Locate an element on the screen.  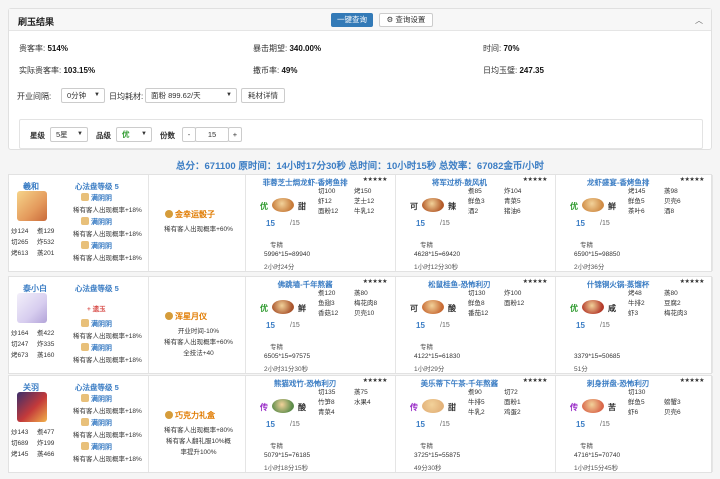
dish-name: 将军过桥-鼓风机 is located at coordinates (459, 182).